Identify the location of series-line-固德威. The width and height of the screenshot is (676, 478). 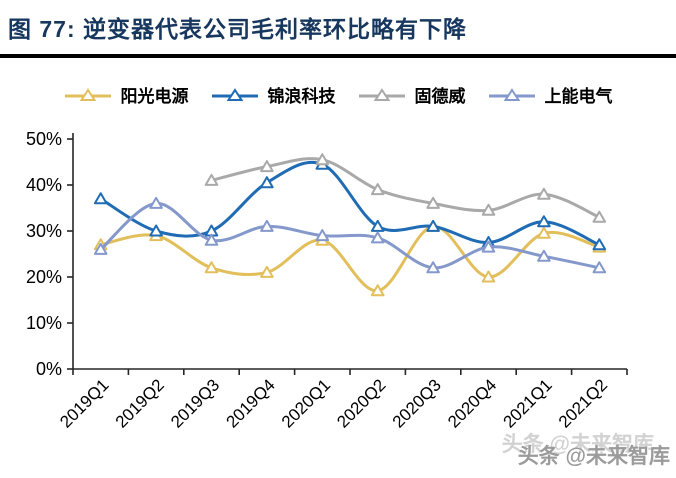
(405, 188).